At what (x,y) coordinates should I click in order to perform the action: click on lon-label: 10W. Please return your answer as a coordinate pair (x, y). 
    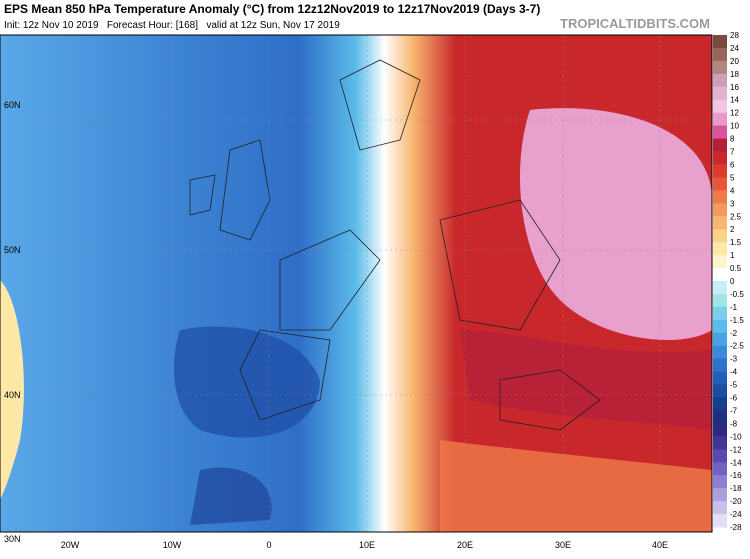
    Looking at the image, I should click on (172, 545).